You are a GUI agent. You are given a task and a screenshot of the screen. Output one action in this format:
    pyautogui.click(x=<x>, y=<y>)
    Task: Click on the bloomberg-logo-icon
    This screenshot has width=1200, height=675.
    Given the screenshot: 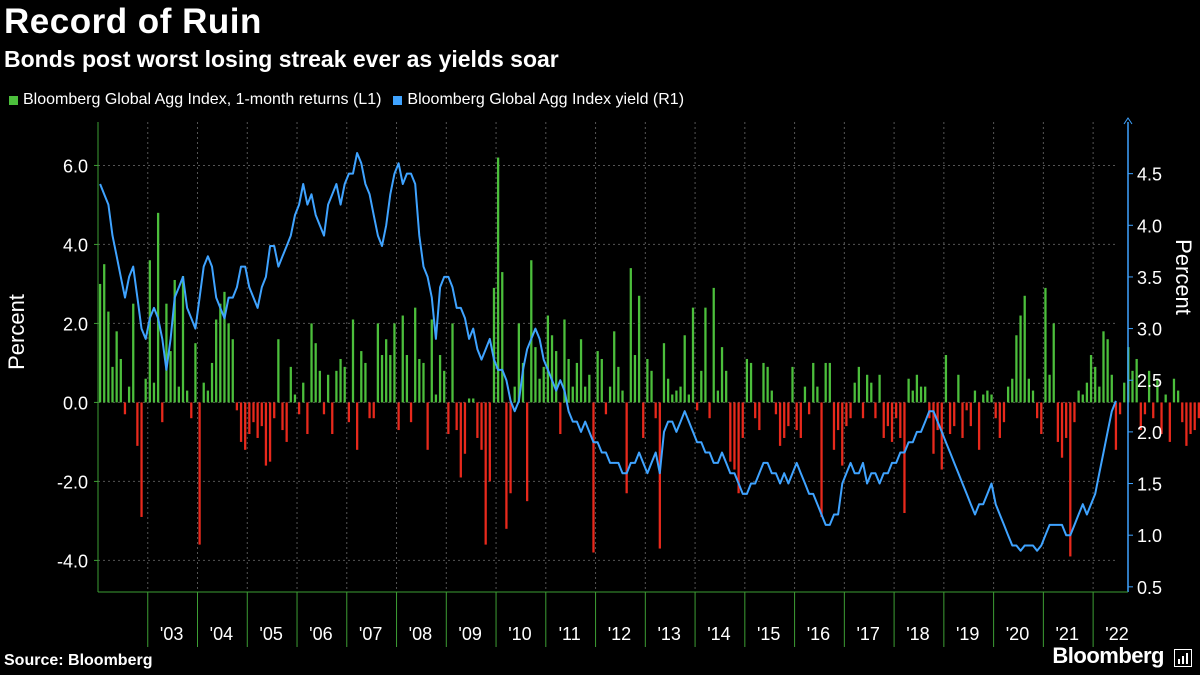 What is the action you would take?
    pyautogui.click(x=1183, y=658)
    